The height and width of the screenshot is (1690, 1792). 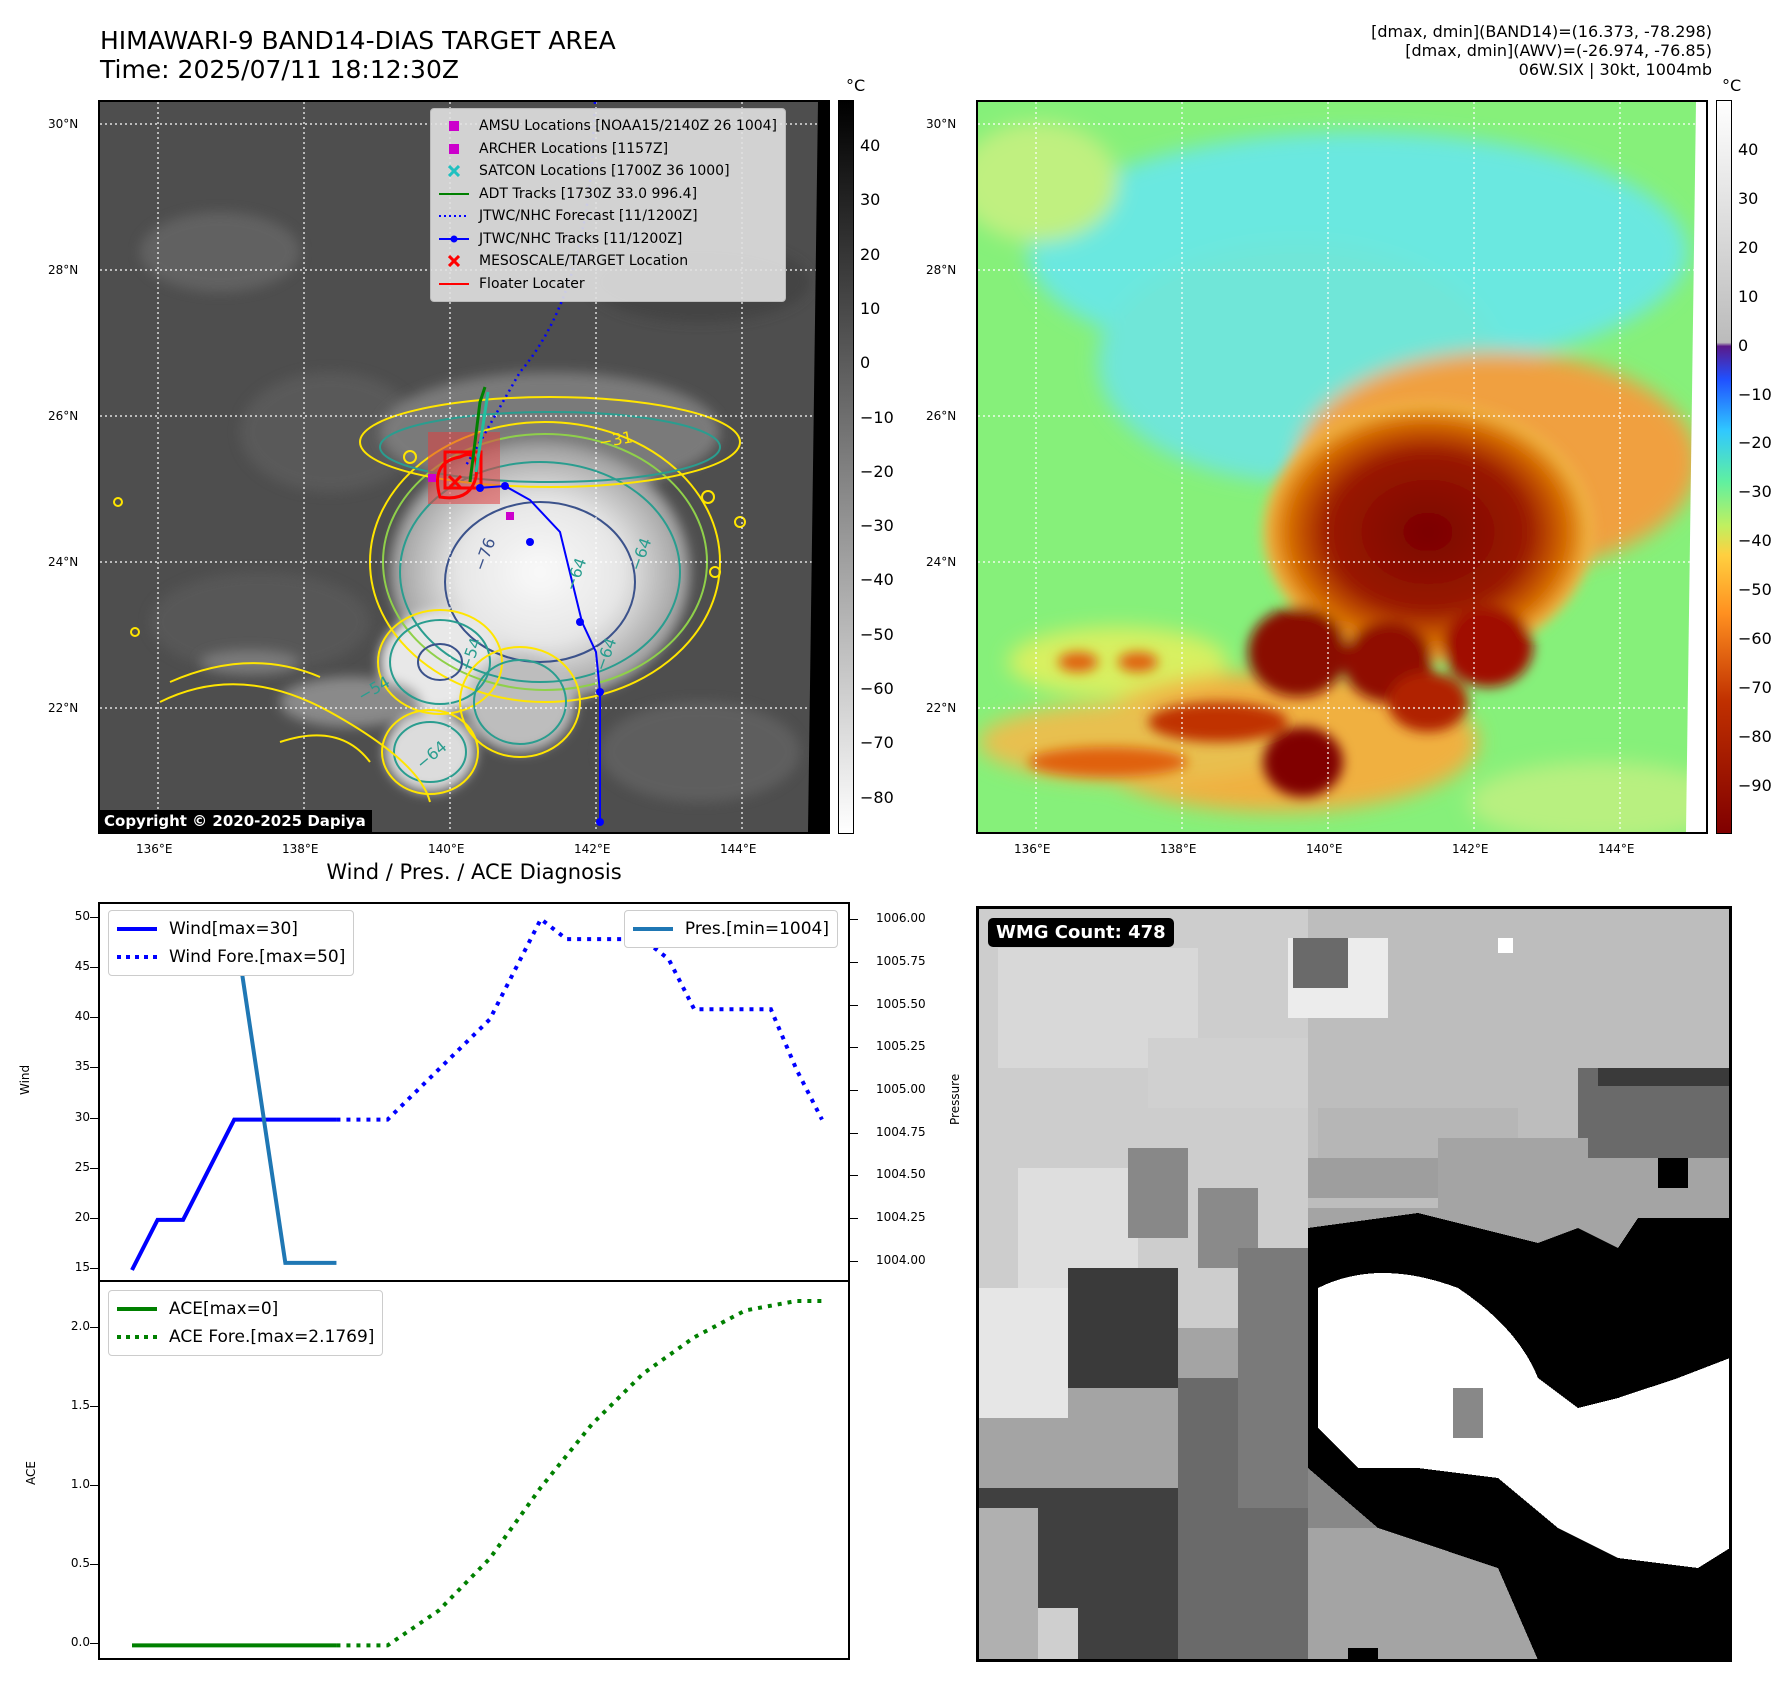 I want to click on legend-entry: ARCHER Locations [1157Z], so click(x=608, y=149).